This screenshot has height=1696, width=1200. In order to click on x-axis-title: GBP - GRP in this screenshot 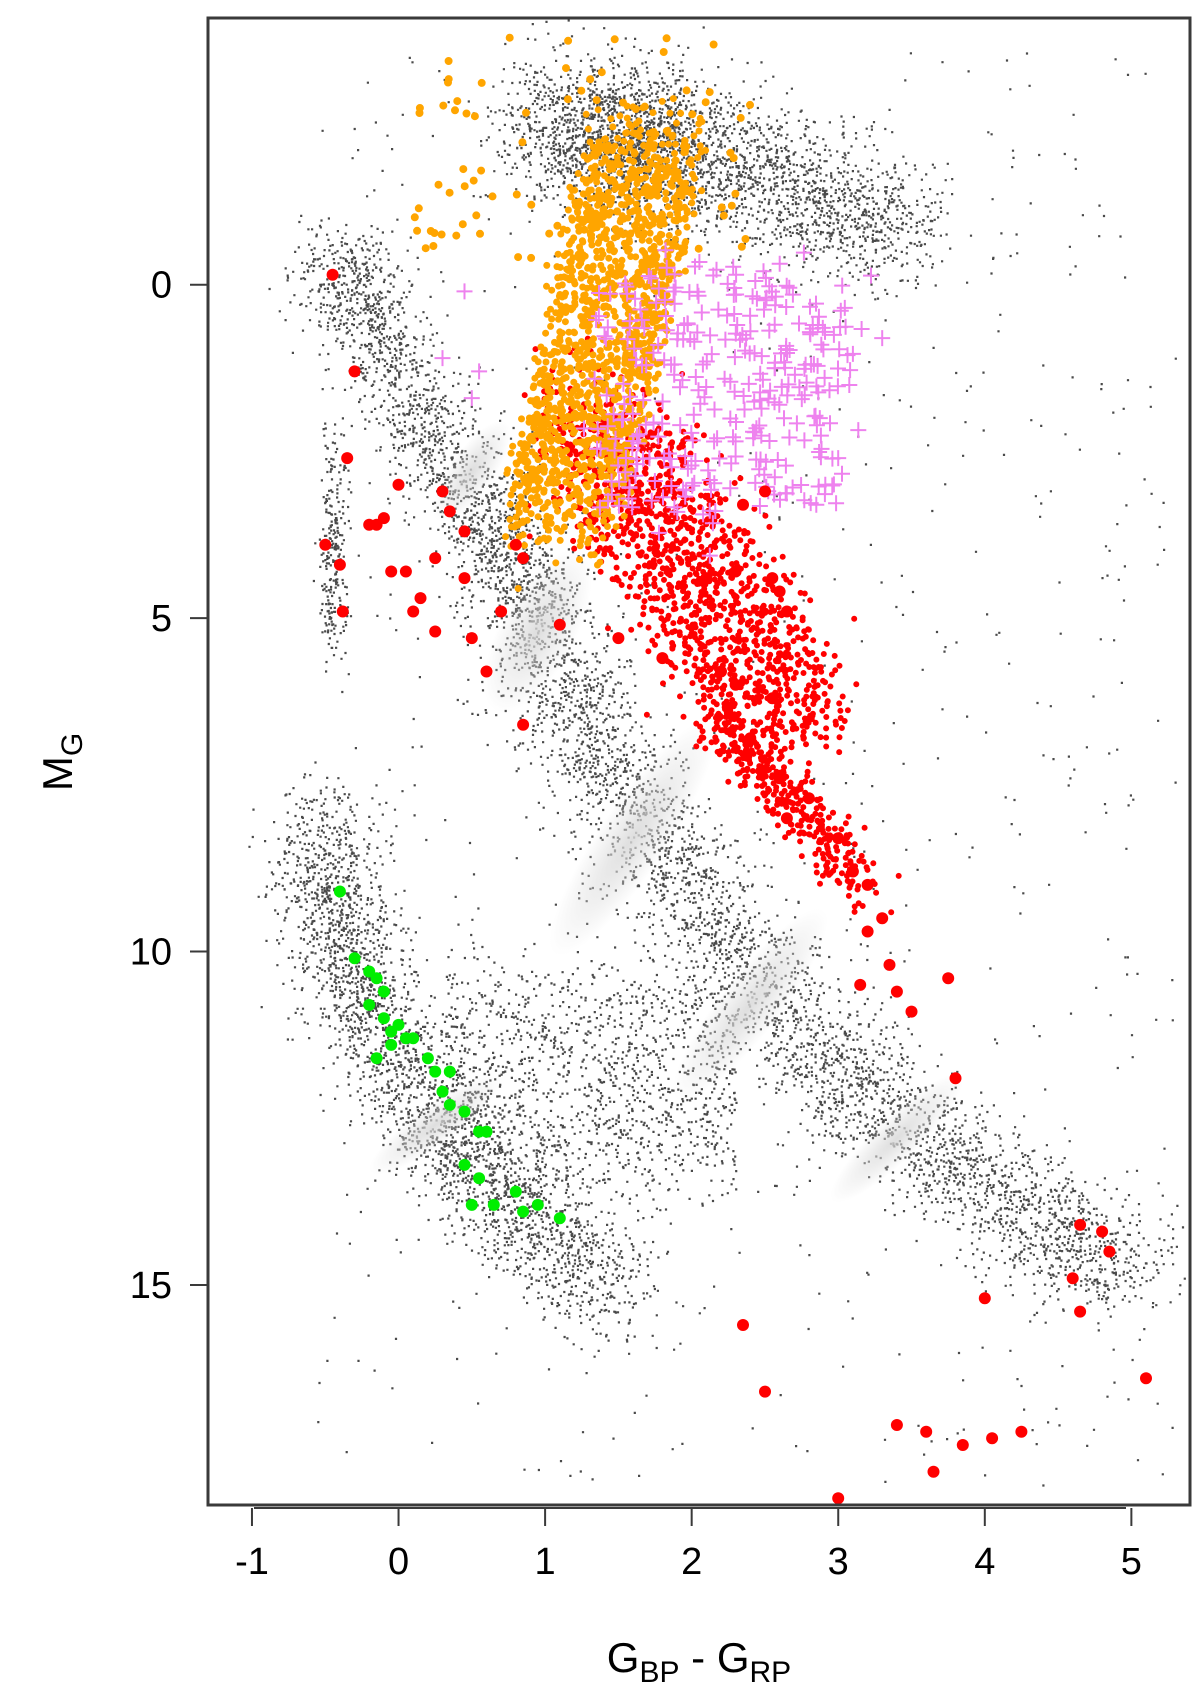, I will do `click(699, 1661)`.